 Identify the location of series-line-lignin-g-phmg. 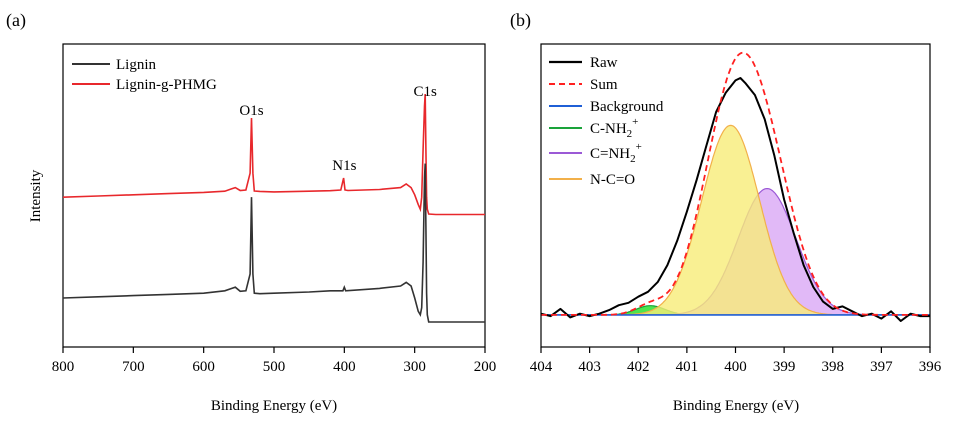
(273, 154).